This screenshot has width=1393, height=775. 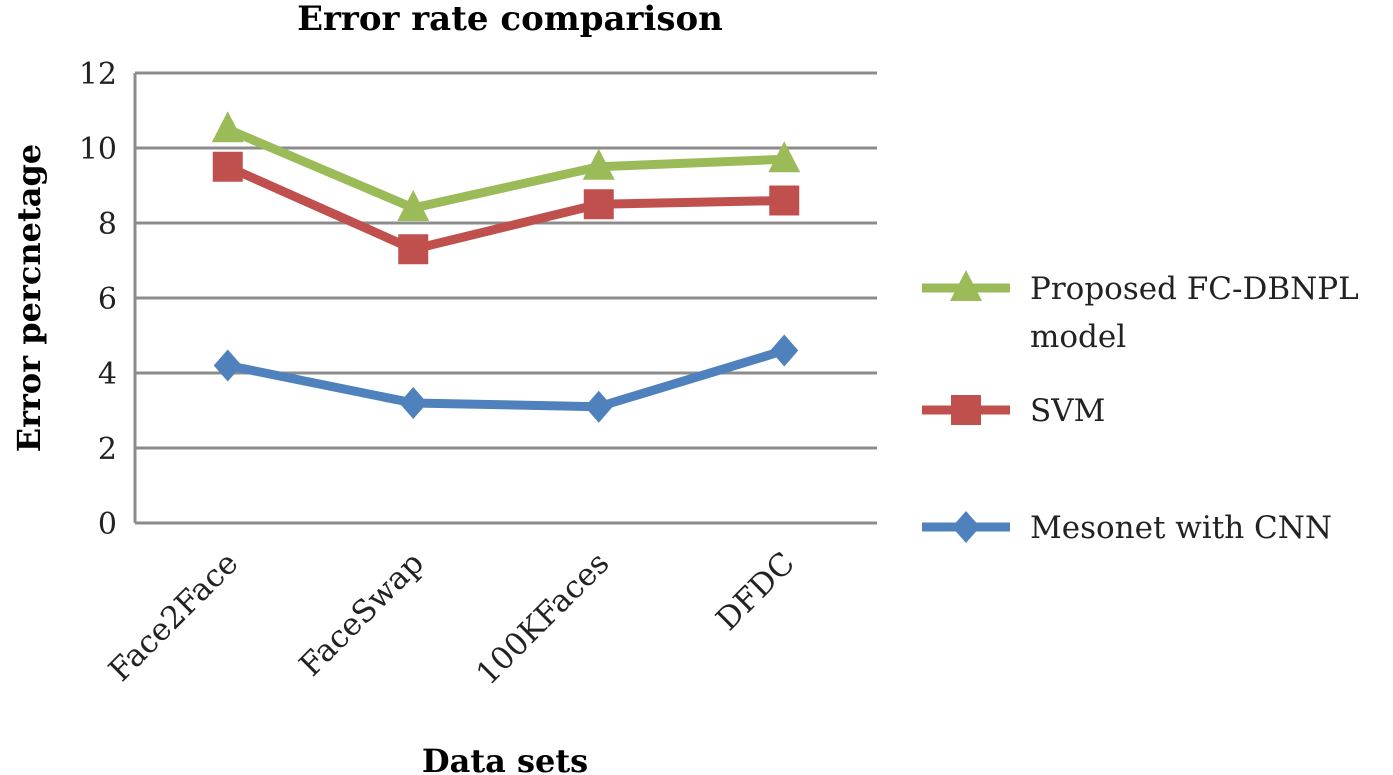 I want to click on y-tick-label: 2, so click(x=107, y=449).